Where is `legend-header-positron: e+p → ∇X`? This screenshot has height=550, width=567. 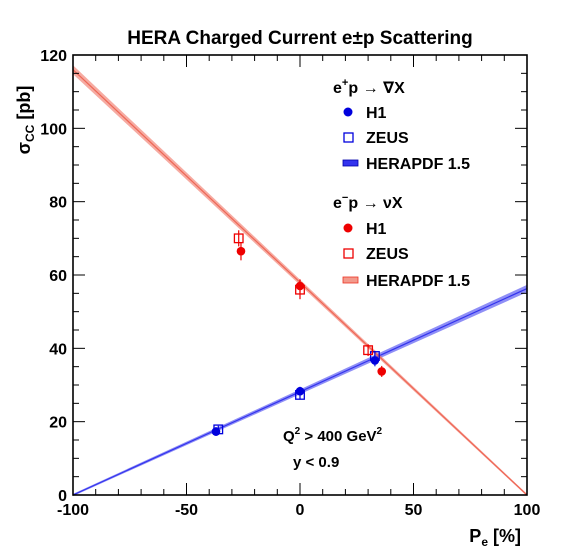
legend-header-positron: e+p → ∇X is located at coordinates (369, 87).